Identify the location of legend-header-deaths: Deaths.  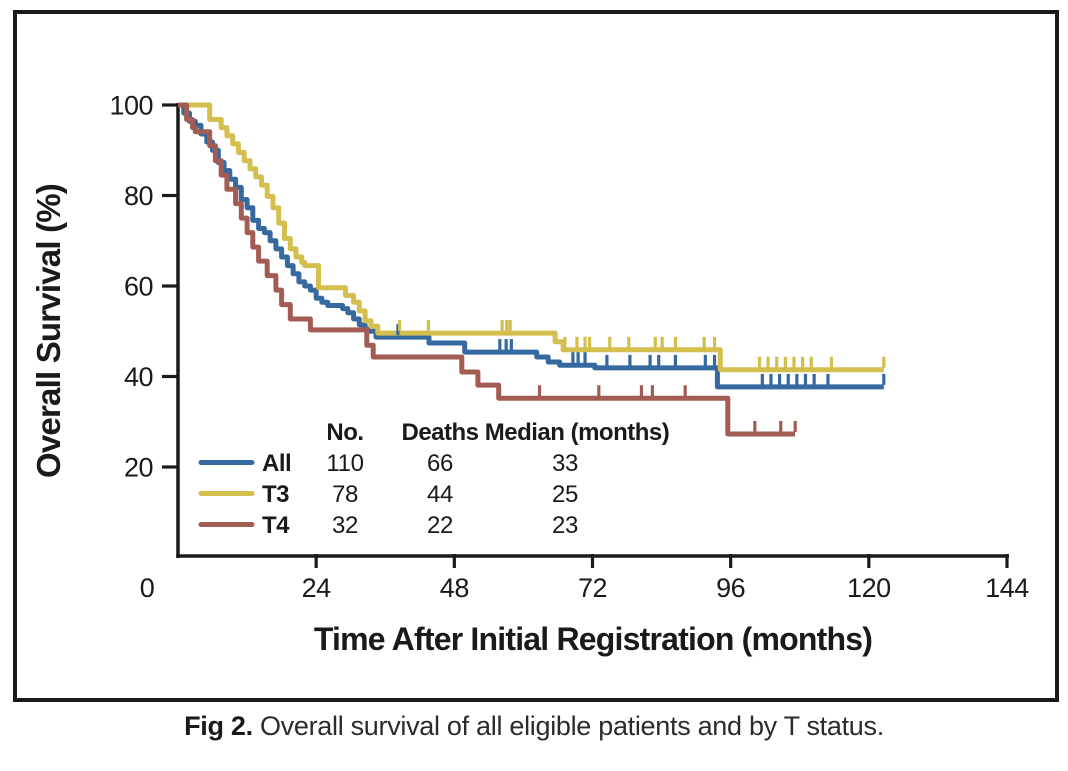
(439, 432).